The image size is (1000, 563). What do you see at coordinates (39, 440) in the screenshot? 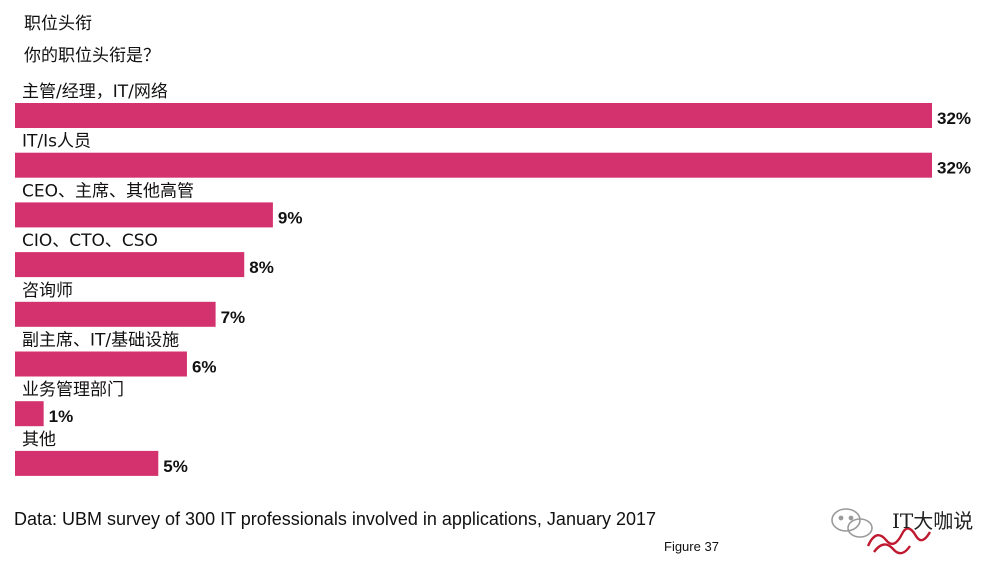
I see `category-label: 其他` at bounding box center [39, 440].